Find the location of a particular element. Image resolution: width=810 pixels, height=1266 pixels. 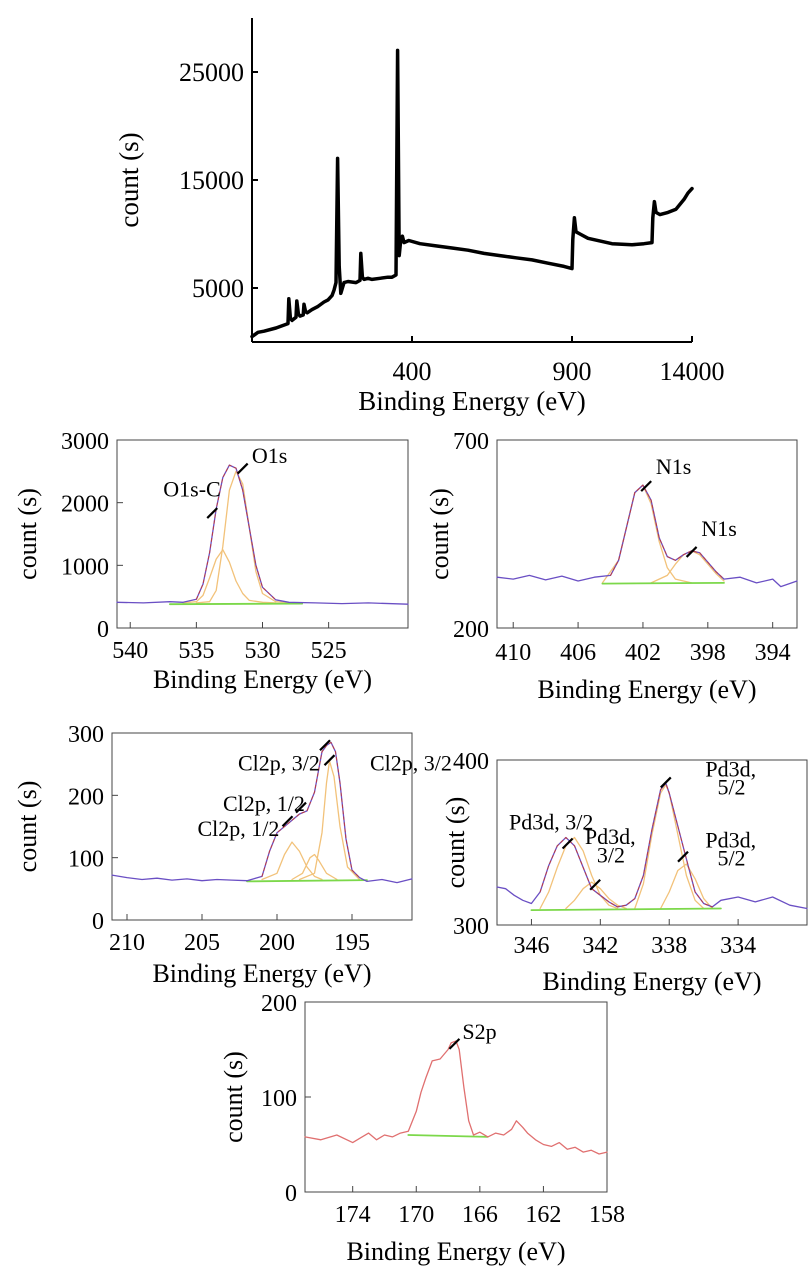

y-tick-label: 25000 is located at coordinates (211, 72).